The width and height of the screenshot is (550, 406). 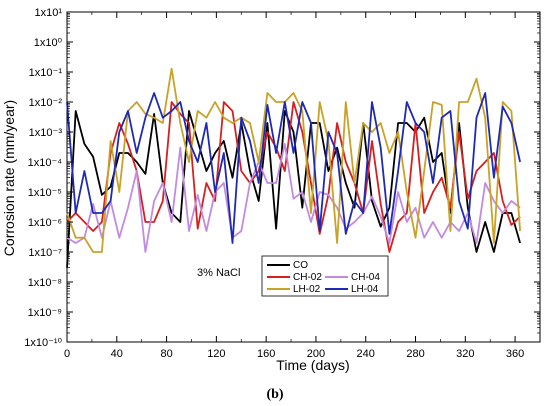 What do you see at coordinates (45, 163) in the screenshot?
I see `y-tick-label: 1x10⁻⁴` at bounding box center [45, 163].